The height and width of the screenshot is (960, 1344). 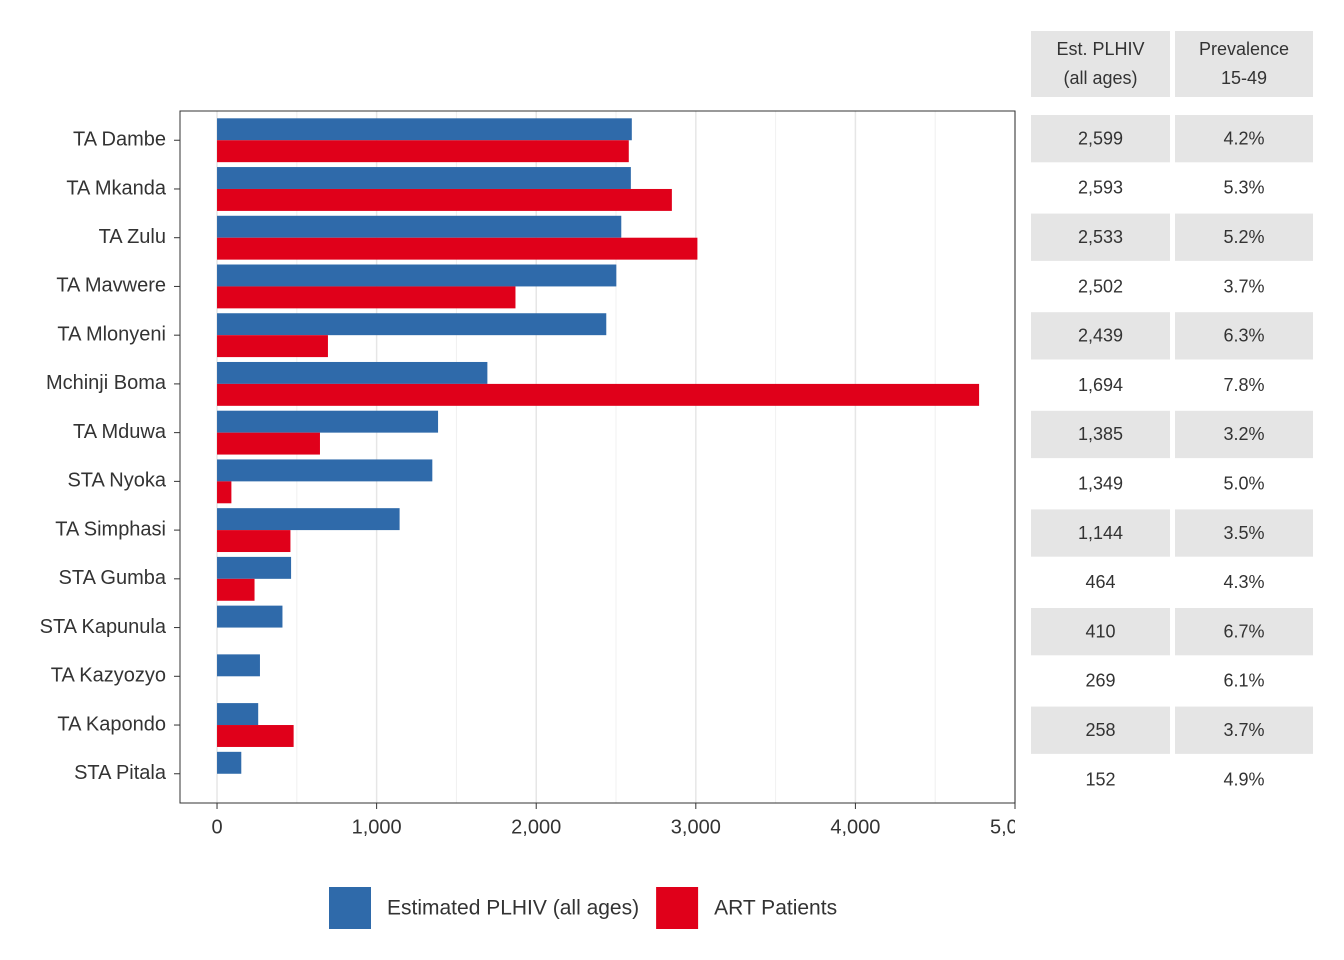 I want to click on table-value: 1,694, so click(x=1100, y=385).